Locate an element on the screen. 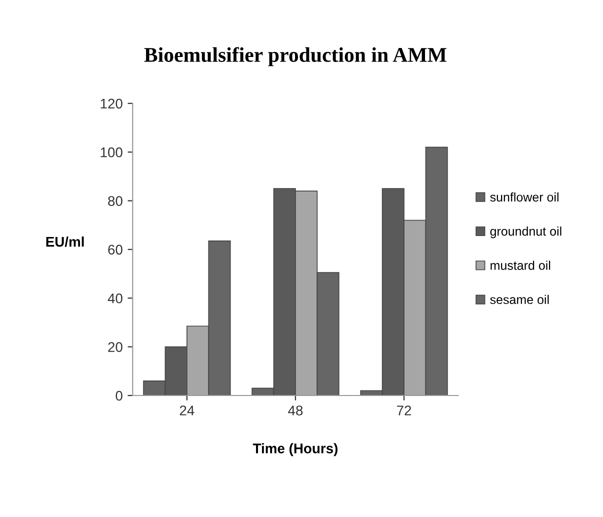 The image size is (603, 517). legend-label: sesame oil is located at coordinates (519, 299).